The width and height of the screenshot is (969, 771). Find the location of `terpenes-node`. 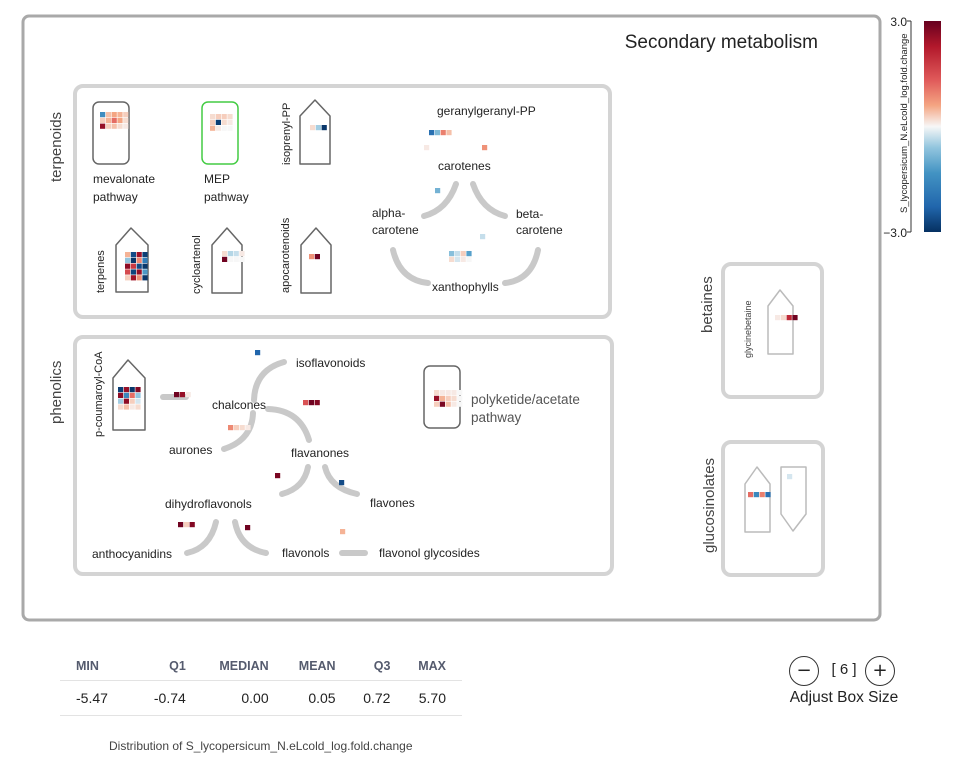

terpenes-node is located at coordinates (132, 260).